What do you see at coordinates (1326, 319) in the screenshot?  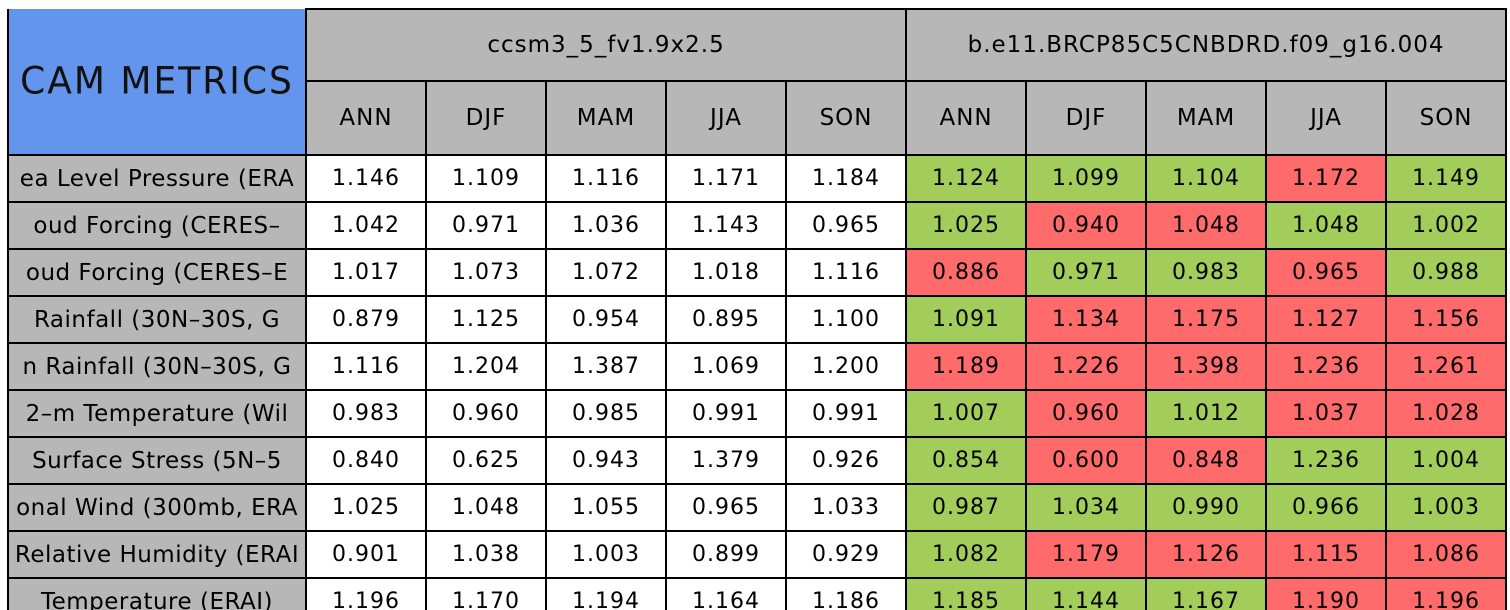 I see `model-2-value-cell: 1.127` at bounding box center [1326, 319].